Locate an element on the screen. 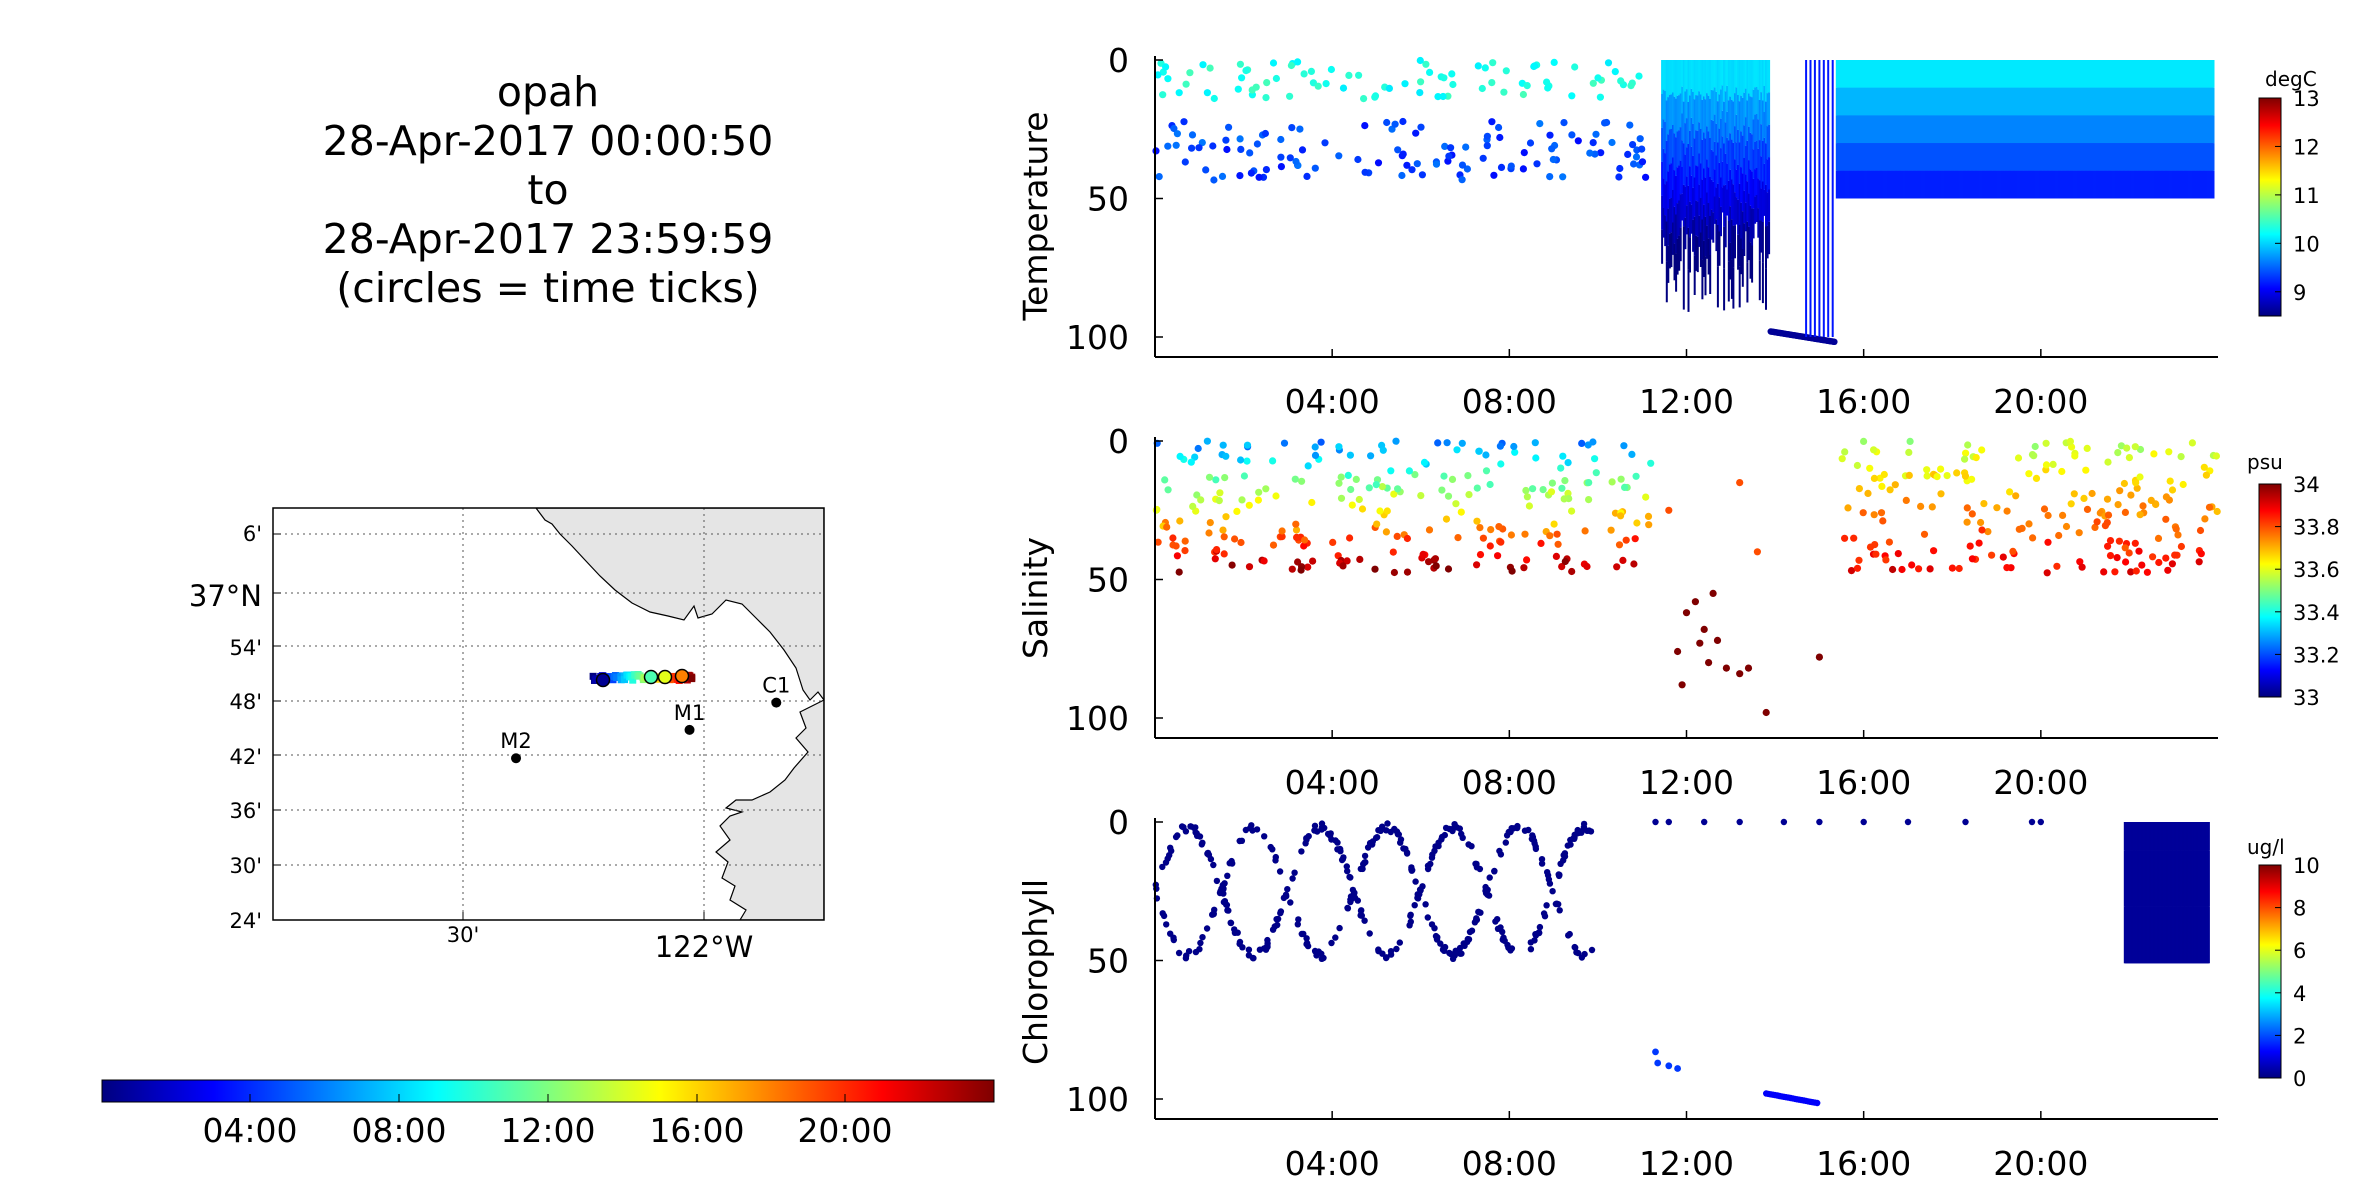 The image size is (2362, 1181). colorbar-tick-label: 4 is located at coordinates (2299, 994).